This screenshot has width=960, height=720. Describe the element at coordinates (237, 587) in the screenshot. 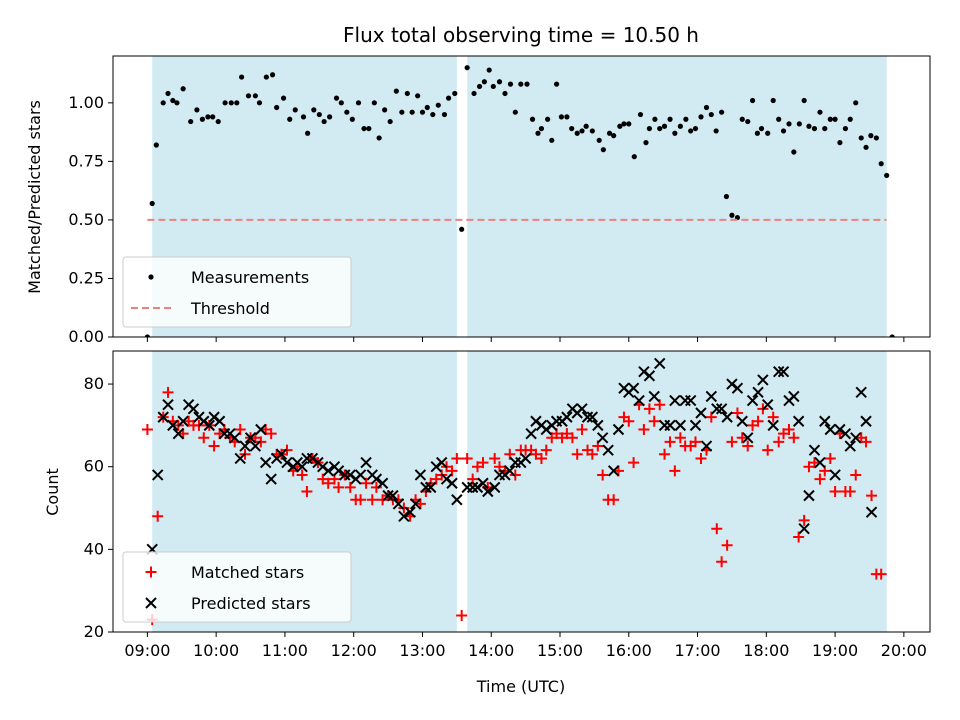

I see `legend-box` at that location.